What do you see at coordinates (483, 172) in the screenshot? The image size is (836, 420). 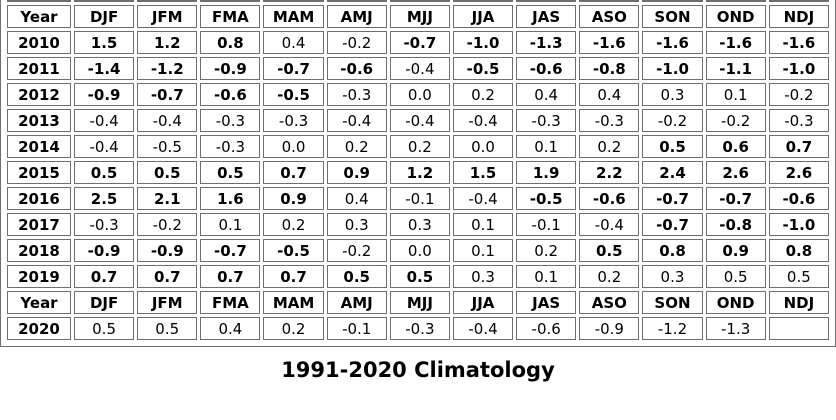 I see `oni-value-cell: 1.5` at bounding box center [483, 172].